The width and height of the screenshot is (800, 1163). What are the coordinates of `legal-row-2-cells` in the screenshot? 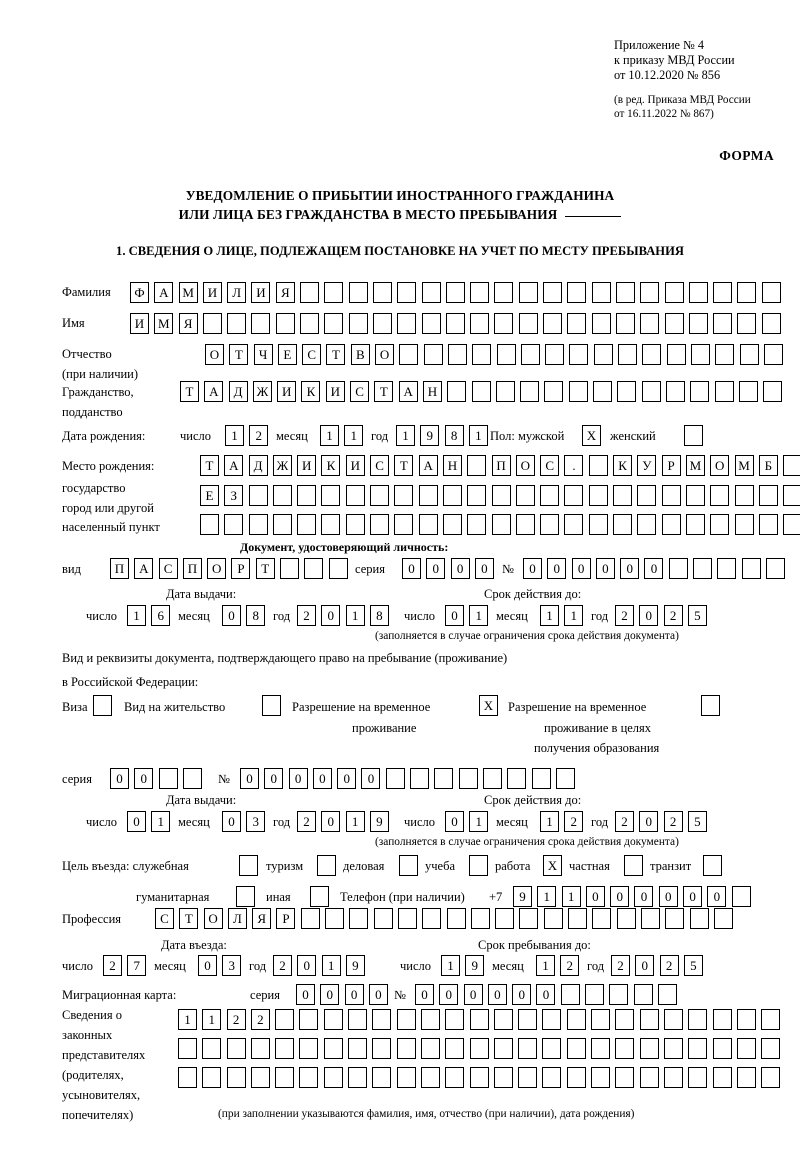 It's located at (479, 1048).